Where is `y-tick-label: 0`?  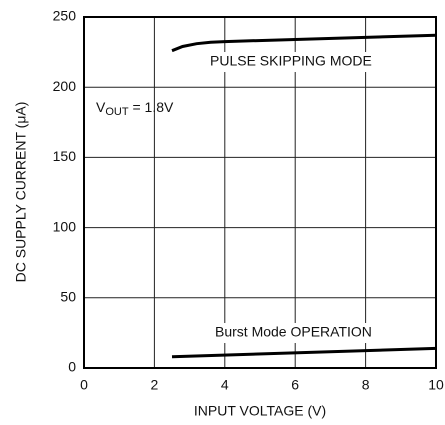 y-tick-label: 0 is located at coordinates (72, 367).